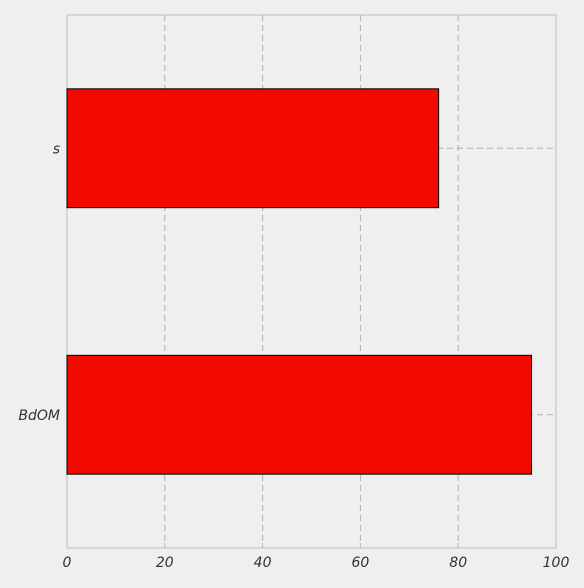 This screenshot has height=588, width=584. Describe the element at coordinates (556, 563) in the screenshot. I see `x-tick-label: 100` at that location.